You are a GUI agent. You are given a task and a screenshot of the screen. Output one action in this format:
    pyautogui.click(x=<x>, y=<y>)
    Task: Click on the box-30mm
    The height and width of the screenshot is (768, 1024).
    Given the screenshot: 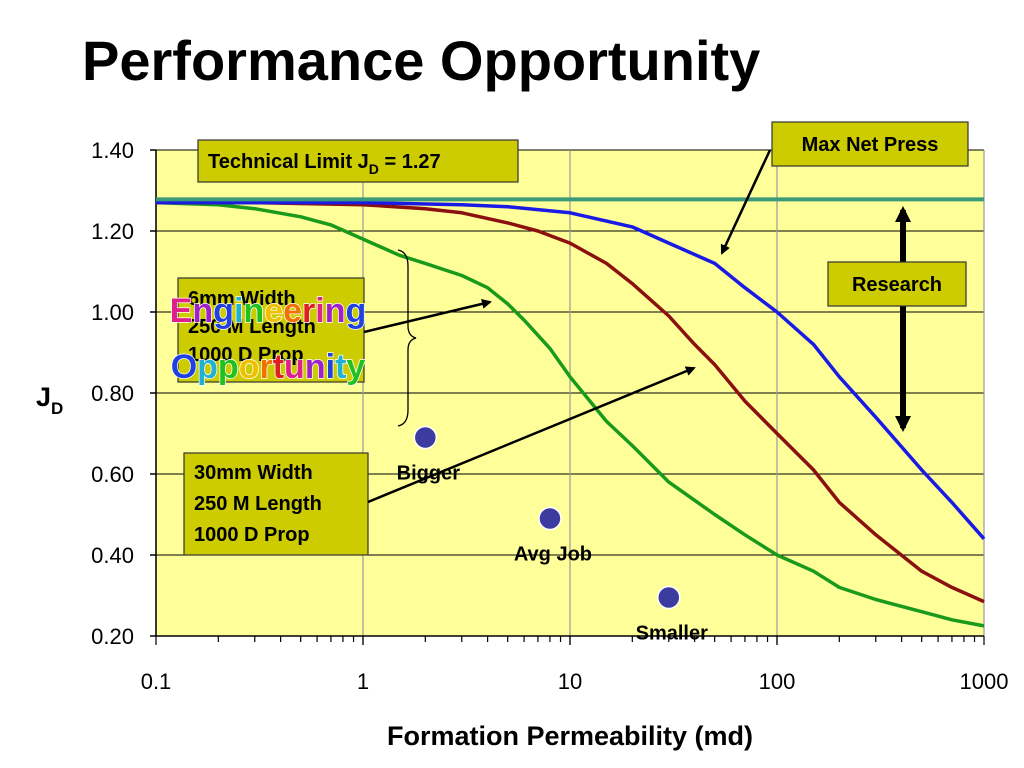 What is the action you would take?
    pyautogui.click(x=276, y=504)
    